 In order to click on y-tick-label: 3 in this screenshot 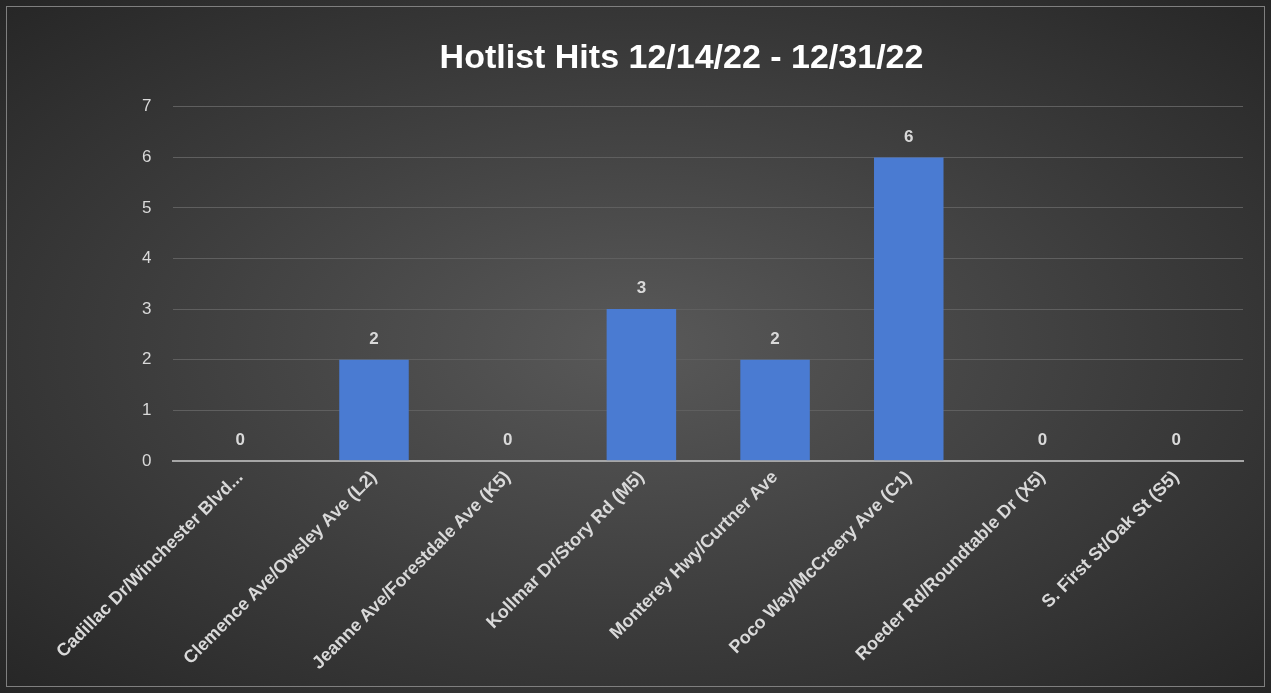, I will do `click(146, 308)`.